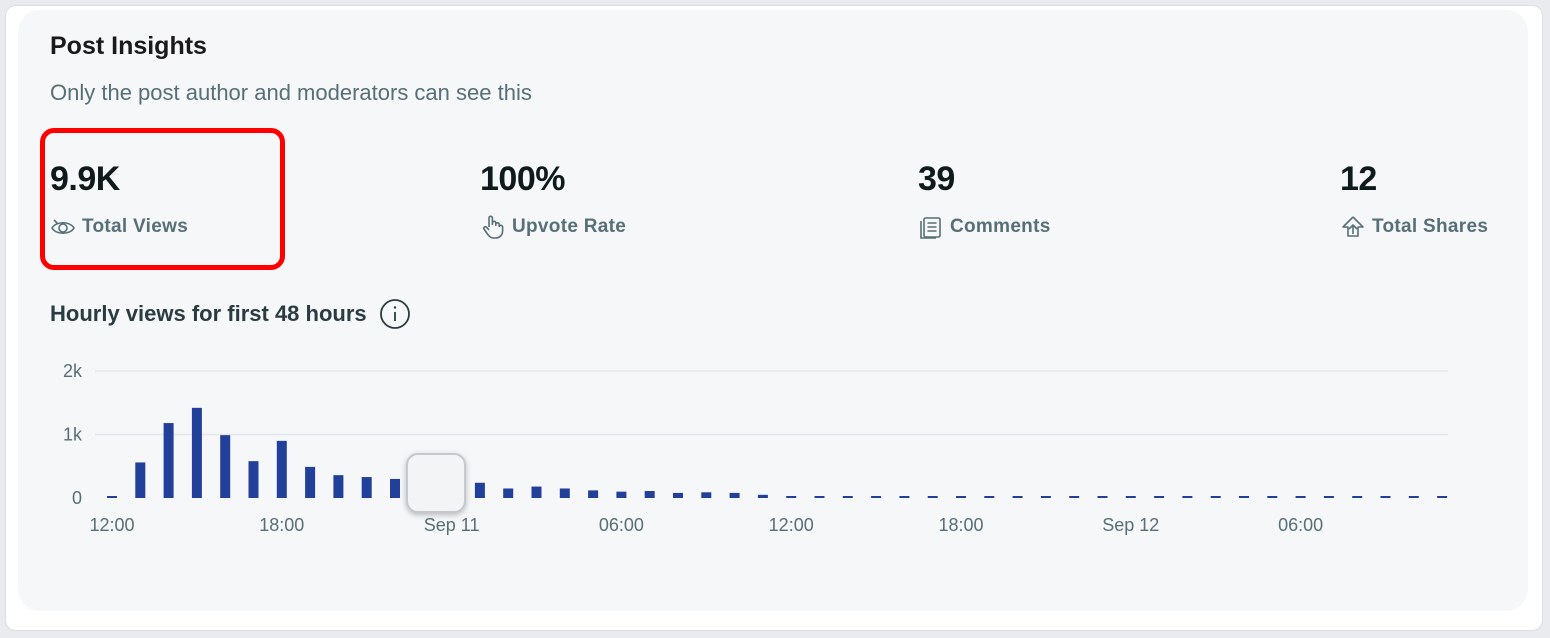 The width and height of the screenshot is (1550, 638). What do you see at coordinates (395, 314) in the screenshot?
I see `info-icon` at bounding box center [395, 314].